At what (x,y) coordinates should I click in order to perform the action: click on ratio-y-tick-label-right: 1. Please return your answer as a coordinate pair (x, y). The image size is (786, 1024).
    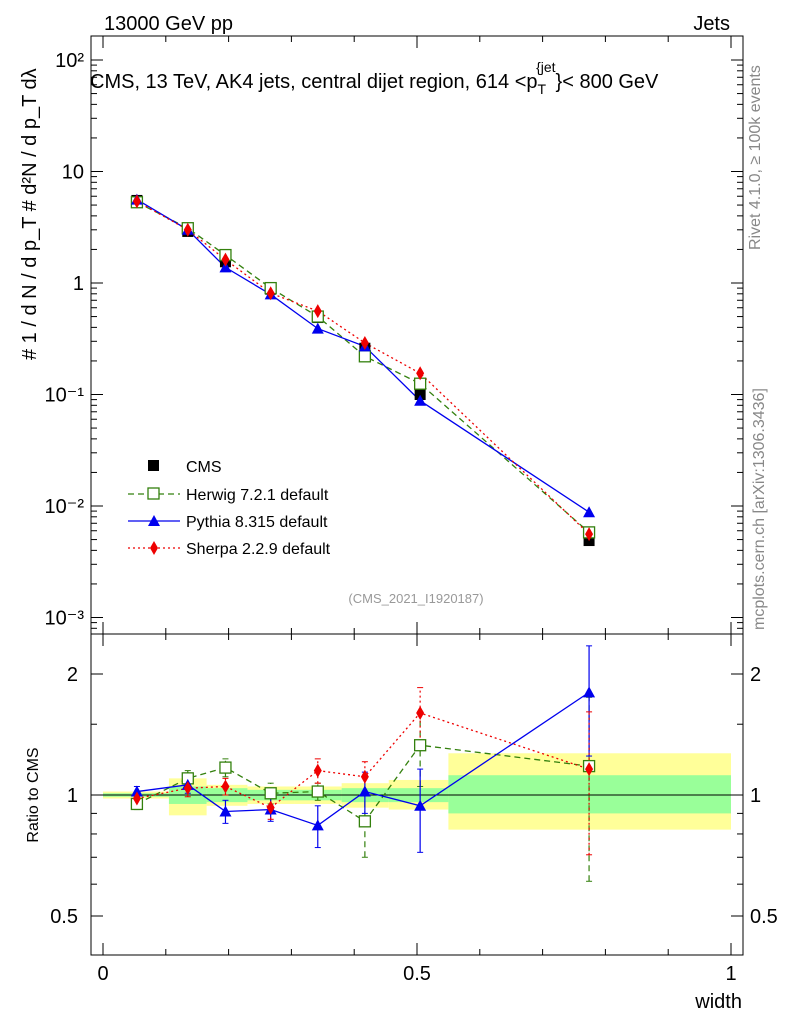
    Looking at the image, I should click on (755, 796).